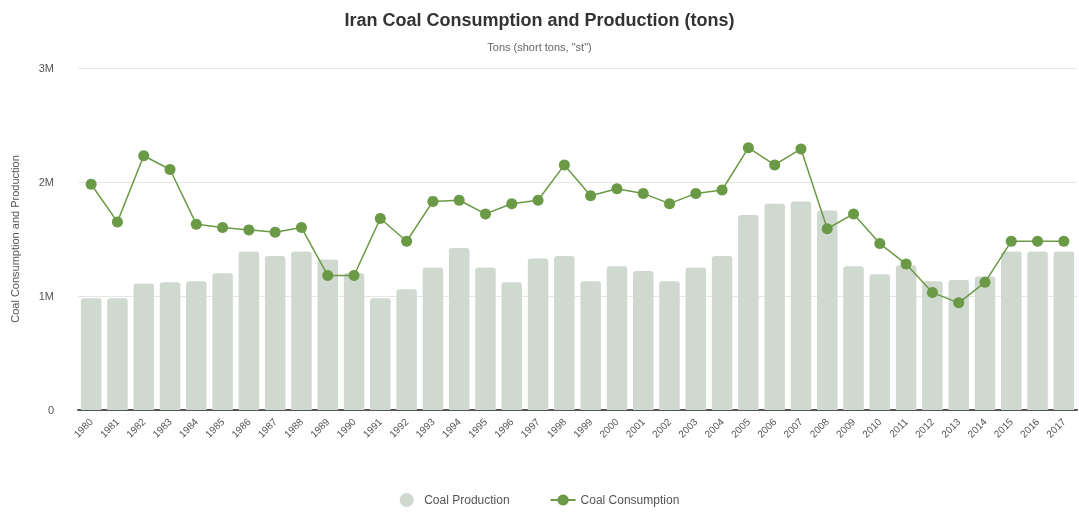 This screenshot has height=512, width=1079. Describe the element at coordinates (467, 500) in the screenshot. I see `legend-label: Coal Production` at that location.